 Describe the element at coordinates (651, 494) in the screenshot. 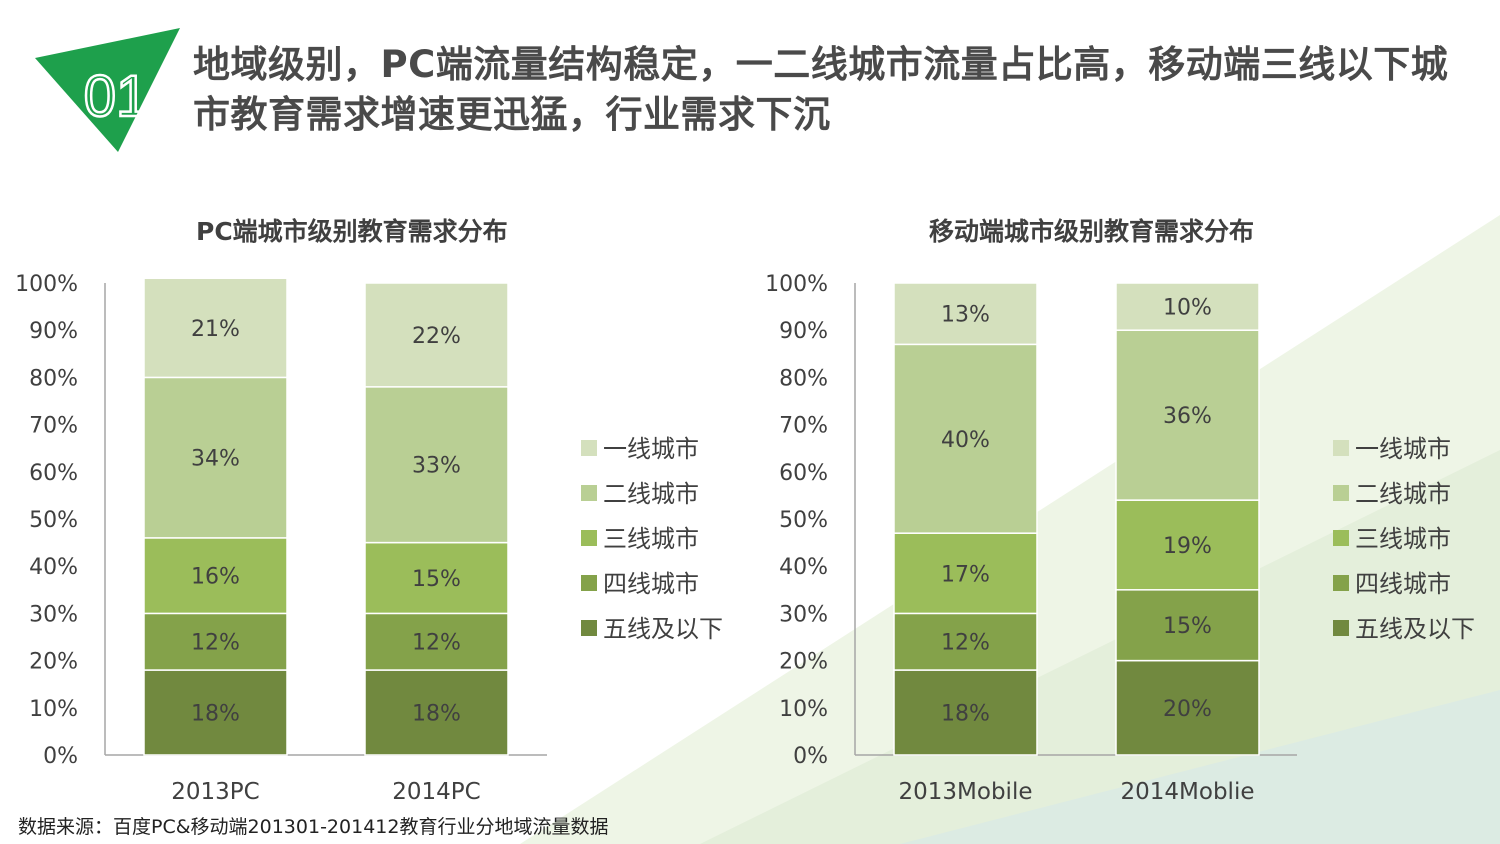

I see `pc-legend-label: 二线城市` at that location.